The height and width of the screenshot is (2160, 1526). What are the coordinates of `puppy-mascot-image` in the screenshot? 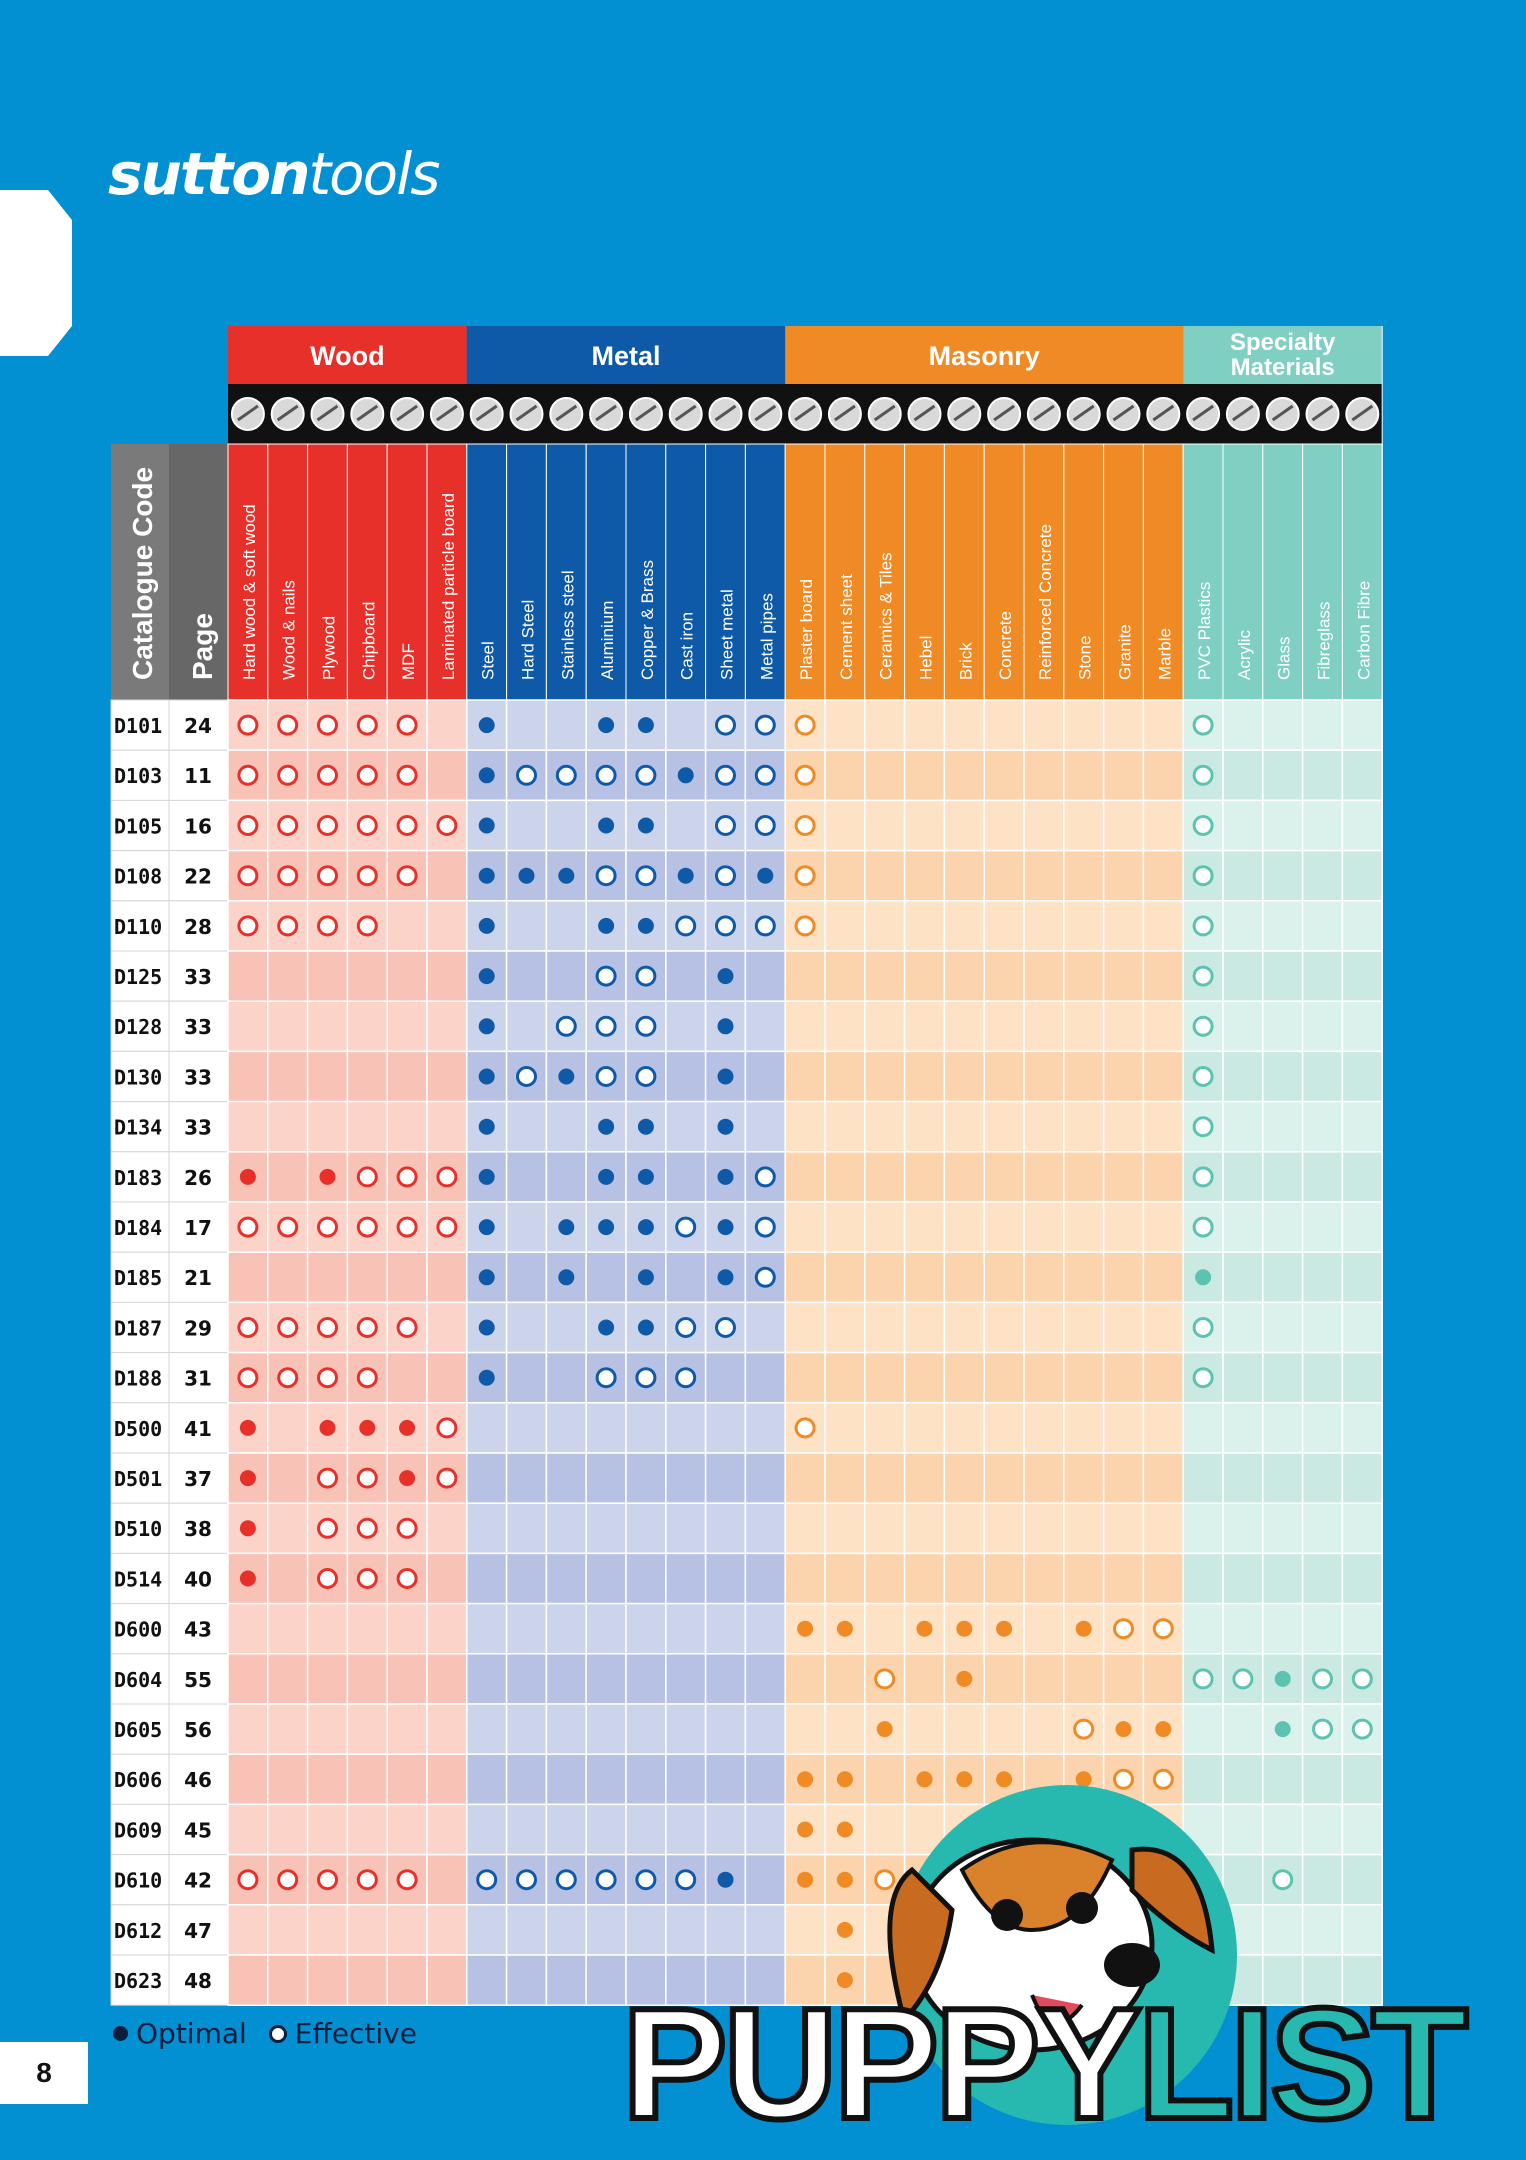 It's located at (1062, 1955).